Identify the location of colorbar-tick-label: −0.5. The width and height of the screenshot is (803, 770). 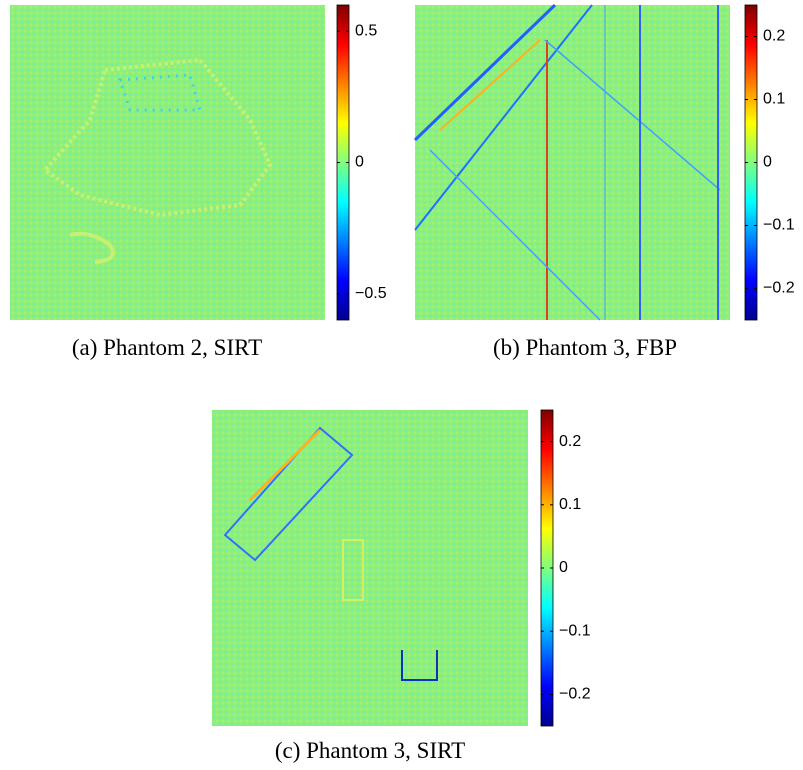
(371, 293).